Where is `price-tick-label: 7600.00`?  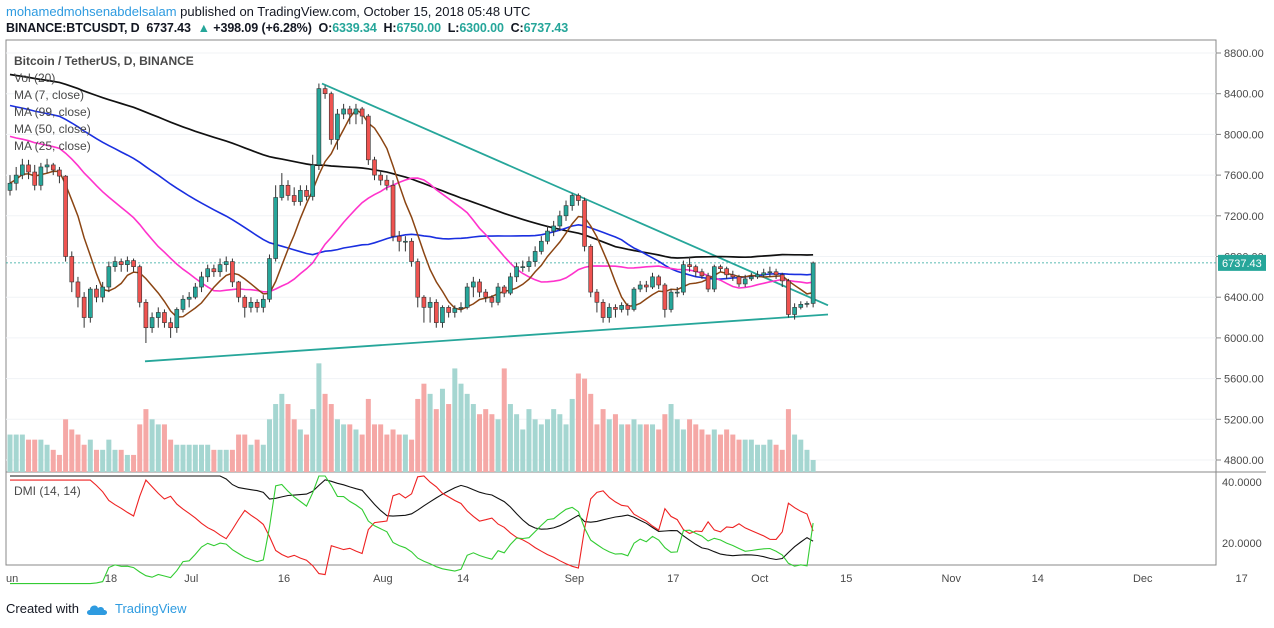 price-tick-label: 7600.00 is located at coordinates (1244, 176).